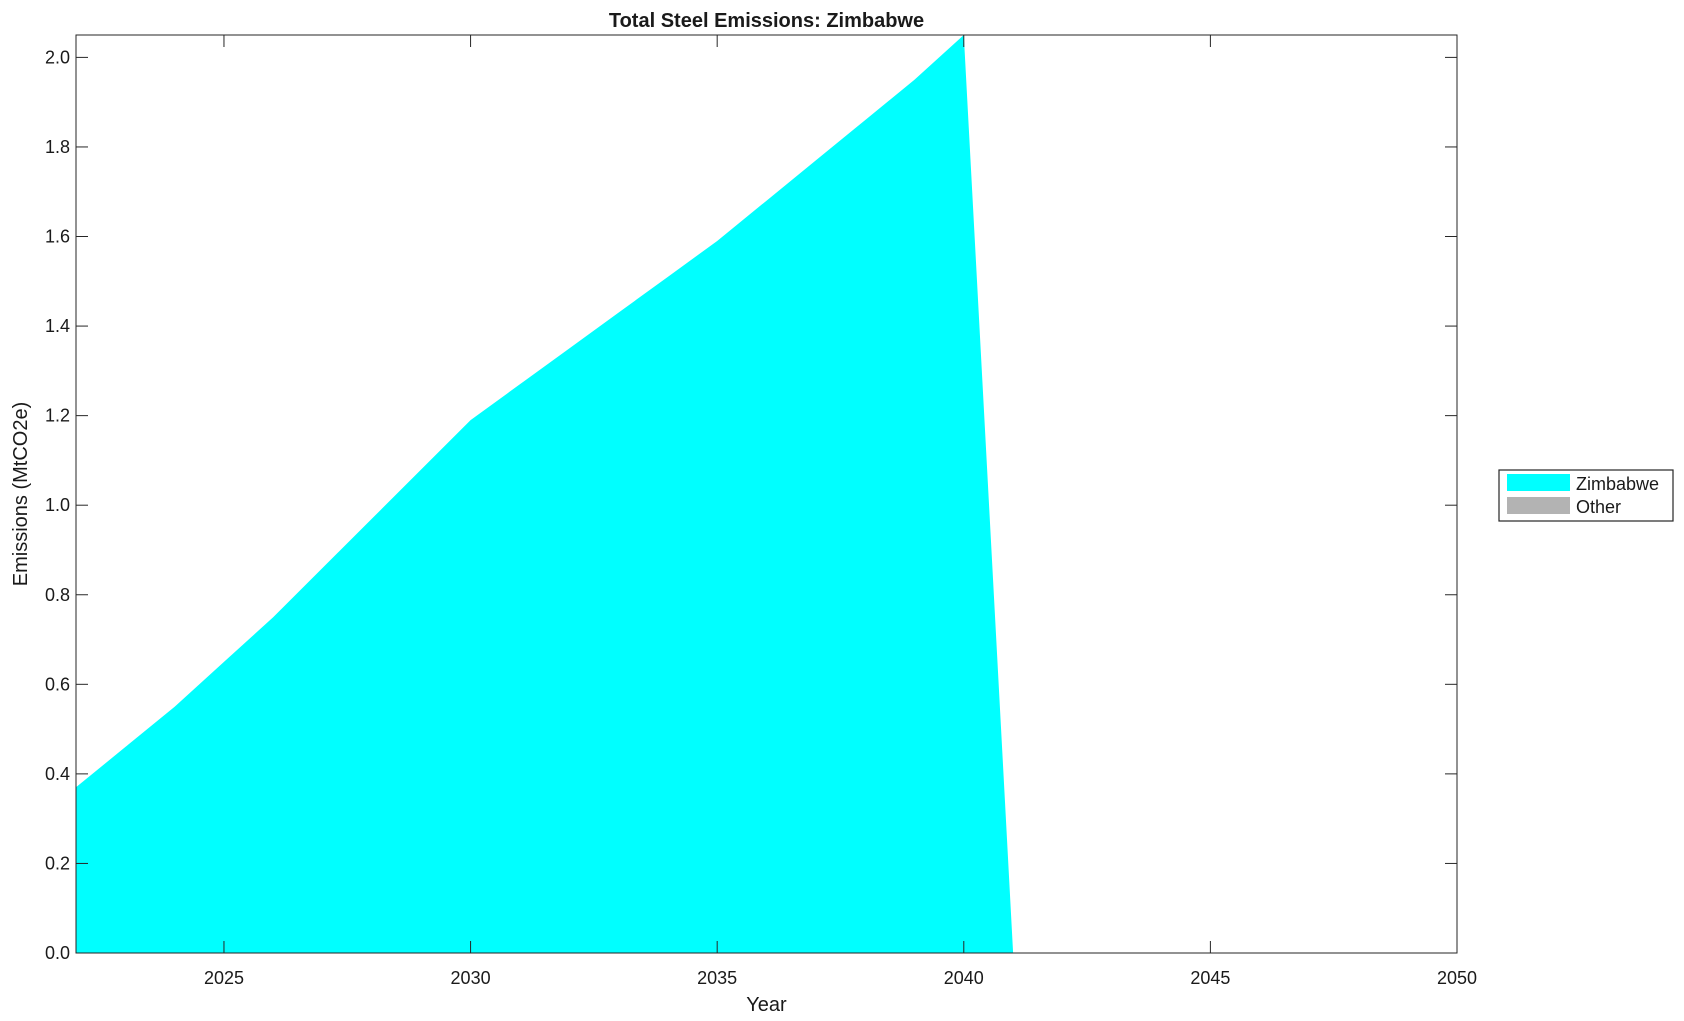 This screenshot has height=1021, width=1684. I want to click on y-tick-label: 0.8, so click(57, 595).